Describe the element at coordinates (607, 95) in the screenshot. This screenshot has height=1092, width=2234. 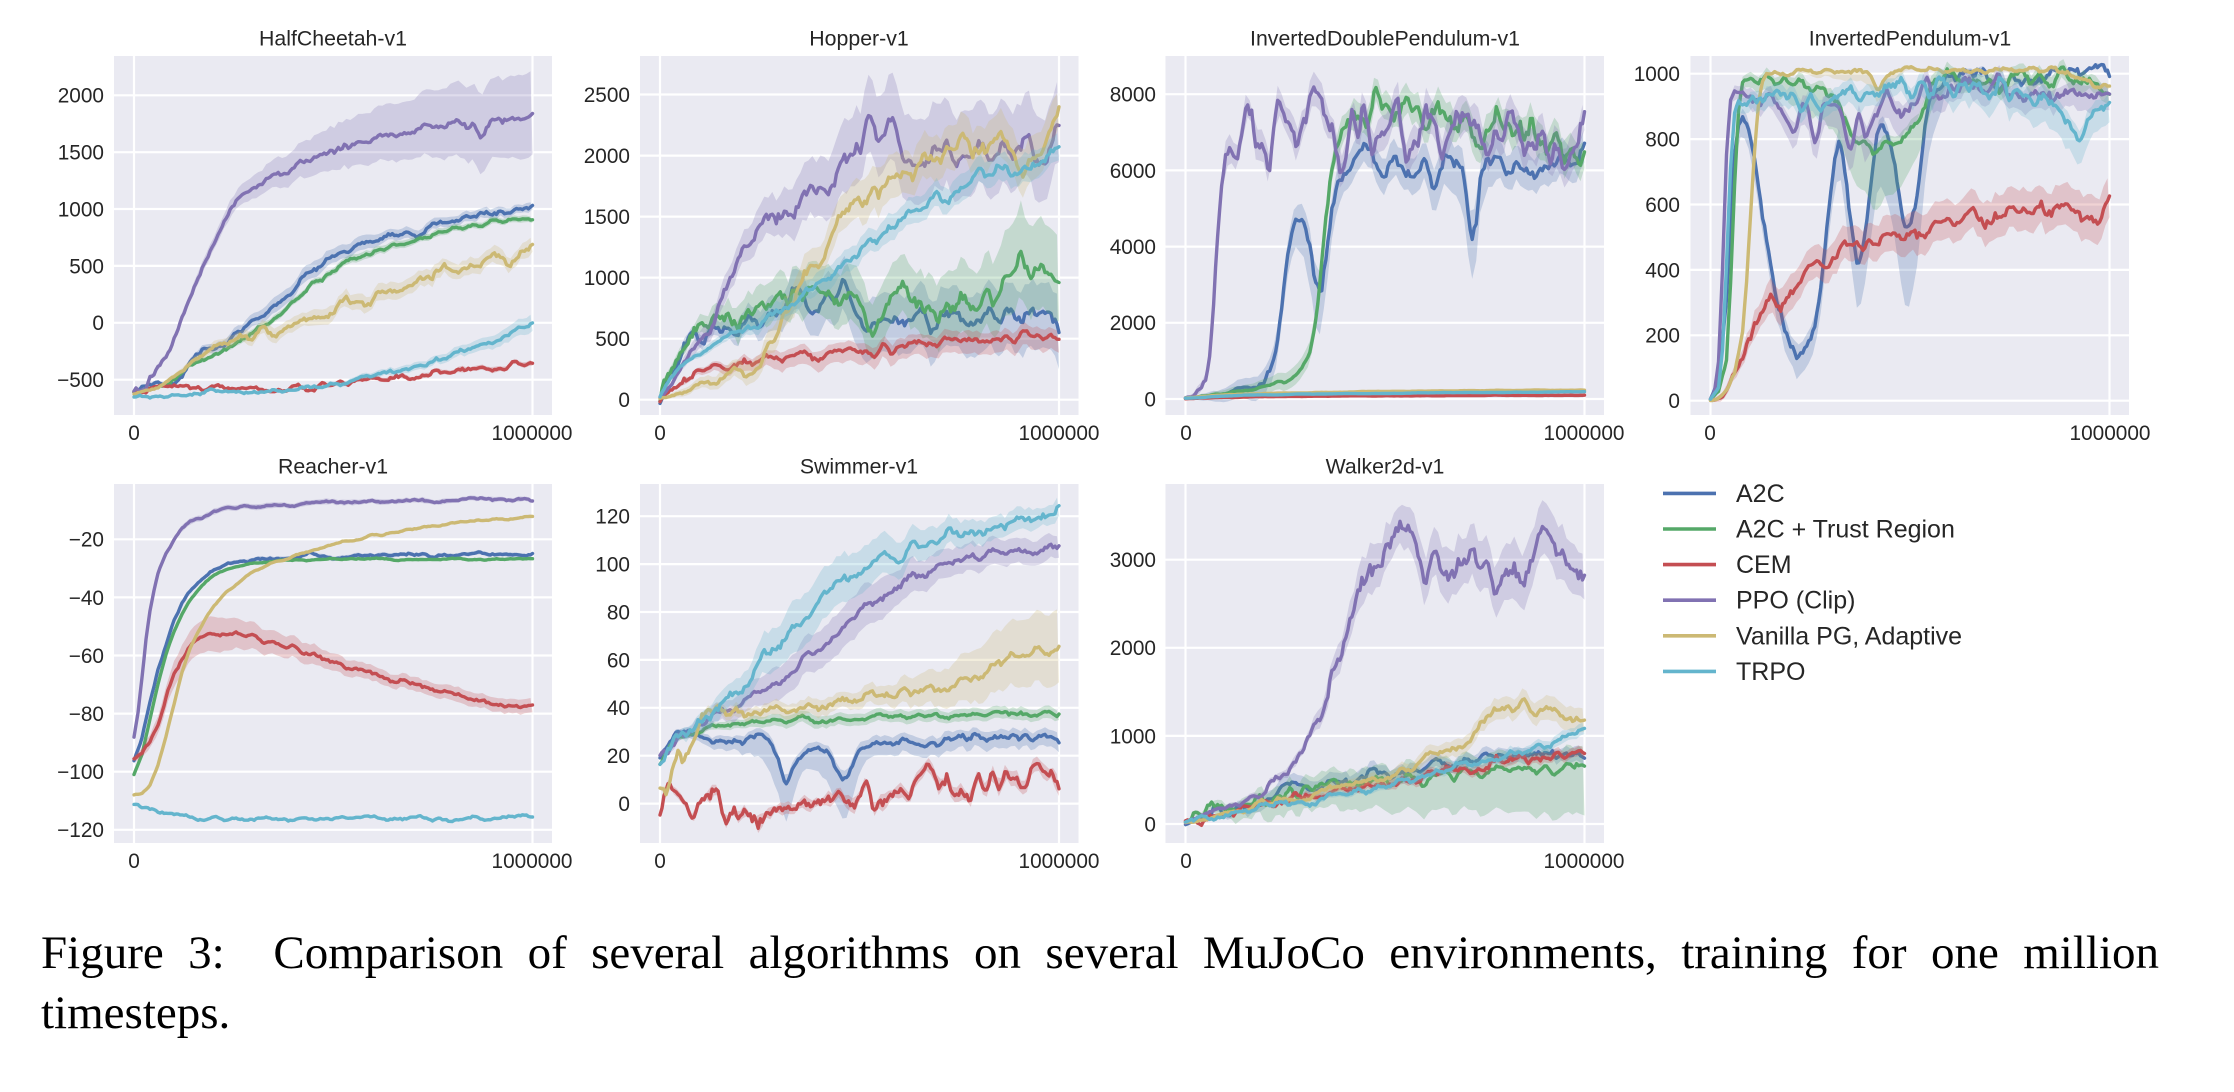
I see `svg-text: 2500` at that location.